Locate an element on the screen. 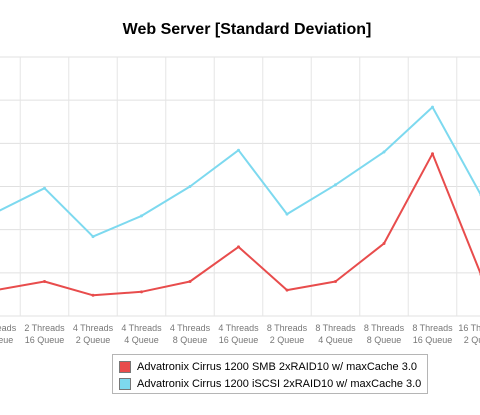 This screenshot has width=480, height=415. x-tick-label: 4 Threads 8 Queue is located at coordinates (190, 334).